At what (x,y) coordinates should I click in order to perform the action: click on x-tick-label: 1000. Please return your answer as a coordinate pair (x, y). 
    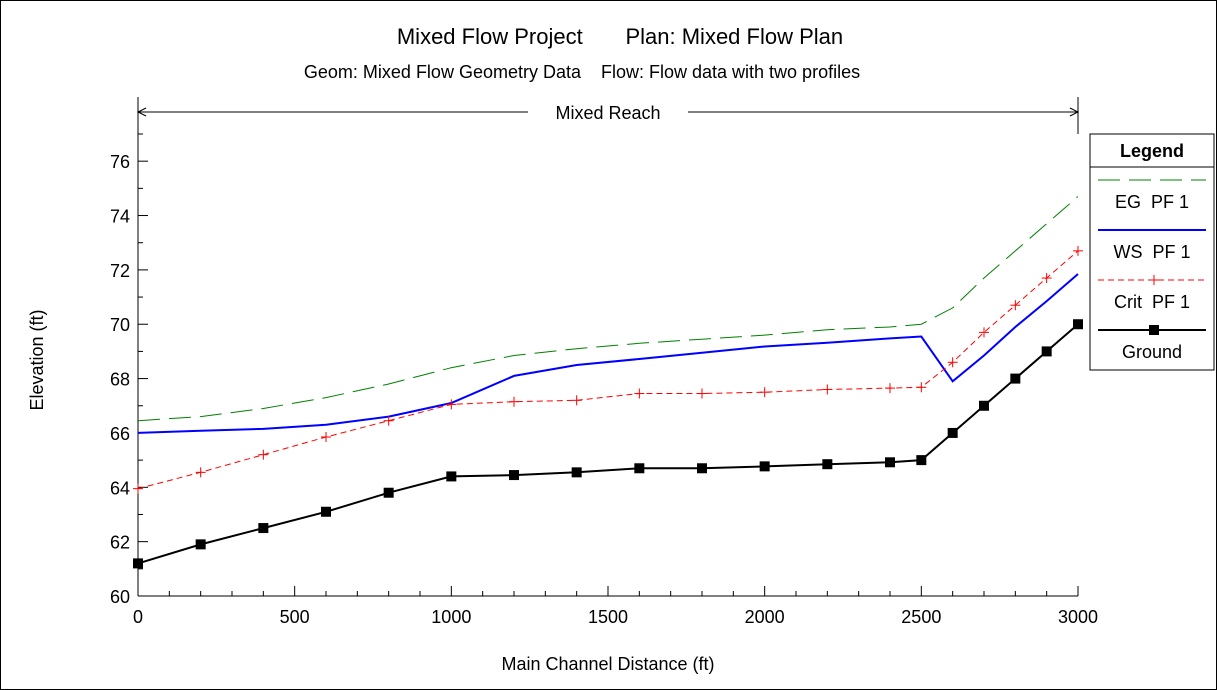
    Looking at the image, I should click on (451, 617).